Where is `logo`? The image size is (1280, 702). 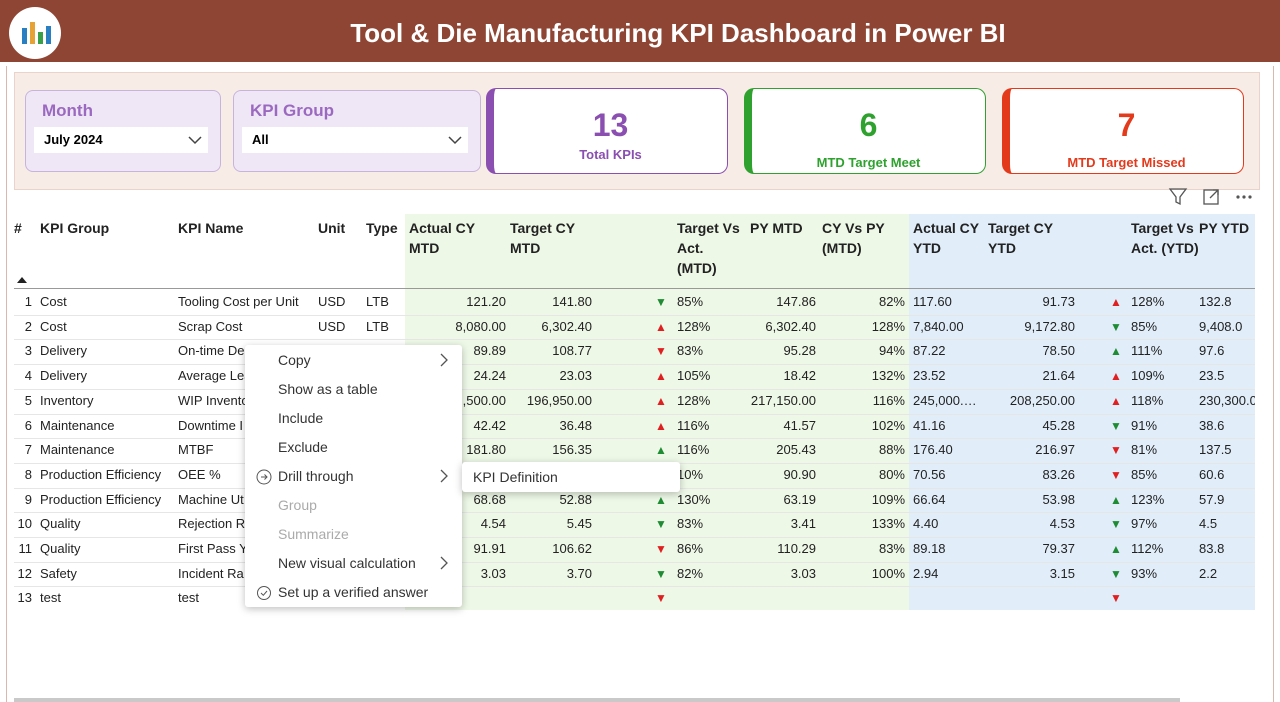 logo is located at coordinates (35, 33).